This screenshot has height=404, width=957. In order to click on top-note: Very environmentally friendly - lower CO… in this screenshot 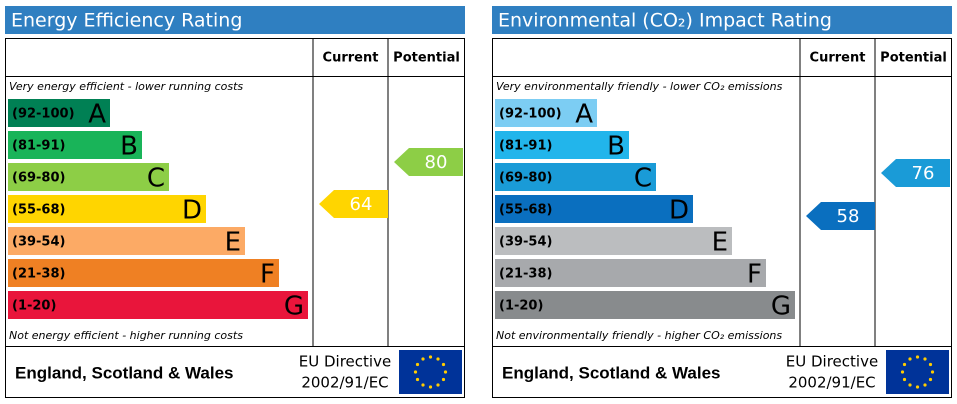, I will do `click(639, 86)`.